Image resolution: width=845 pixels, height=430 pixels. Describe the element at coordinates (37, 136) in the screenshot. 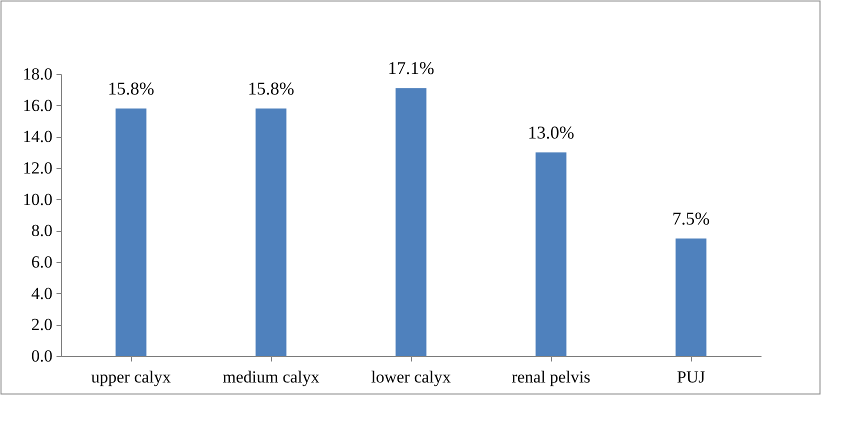

I see `y-tick-label: 14.0` at that location.